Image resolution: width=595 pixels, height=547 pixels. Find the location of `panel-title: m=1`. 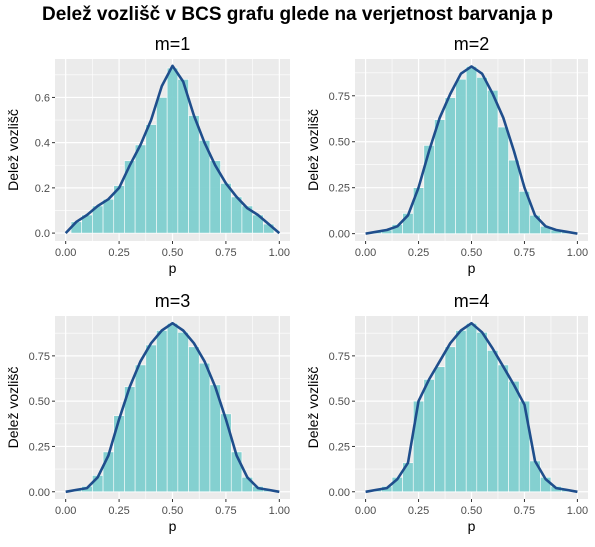

panel-title: m=1 is located at coordinates (173, 44).